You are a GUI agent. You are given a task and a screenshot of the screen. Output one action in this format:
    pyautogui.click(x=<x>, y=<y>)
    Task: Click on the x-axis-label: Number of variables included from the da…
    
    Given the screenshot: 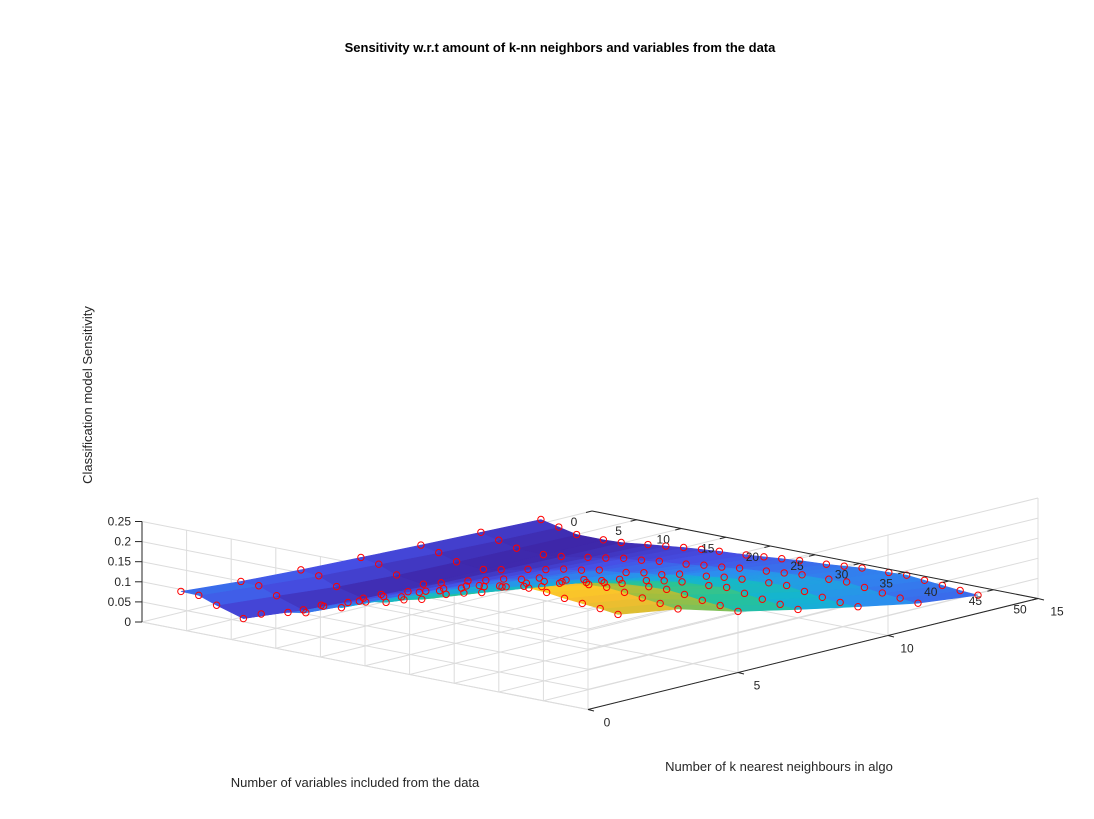 What is the action you would take?
    pyautogui.click(x=355, y=782)
    